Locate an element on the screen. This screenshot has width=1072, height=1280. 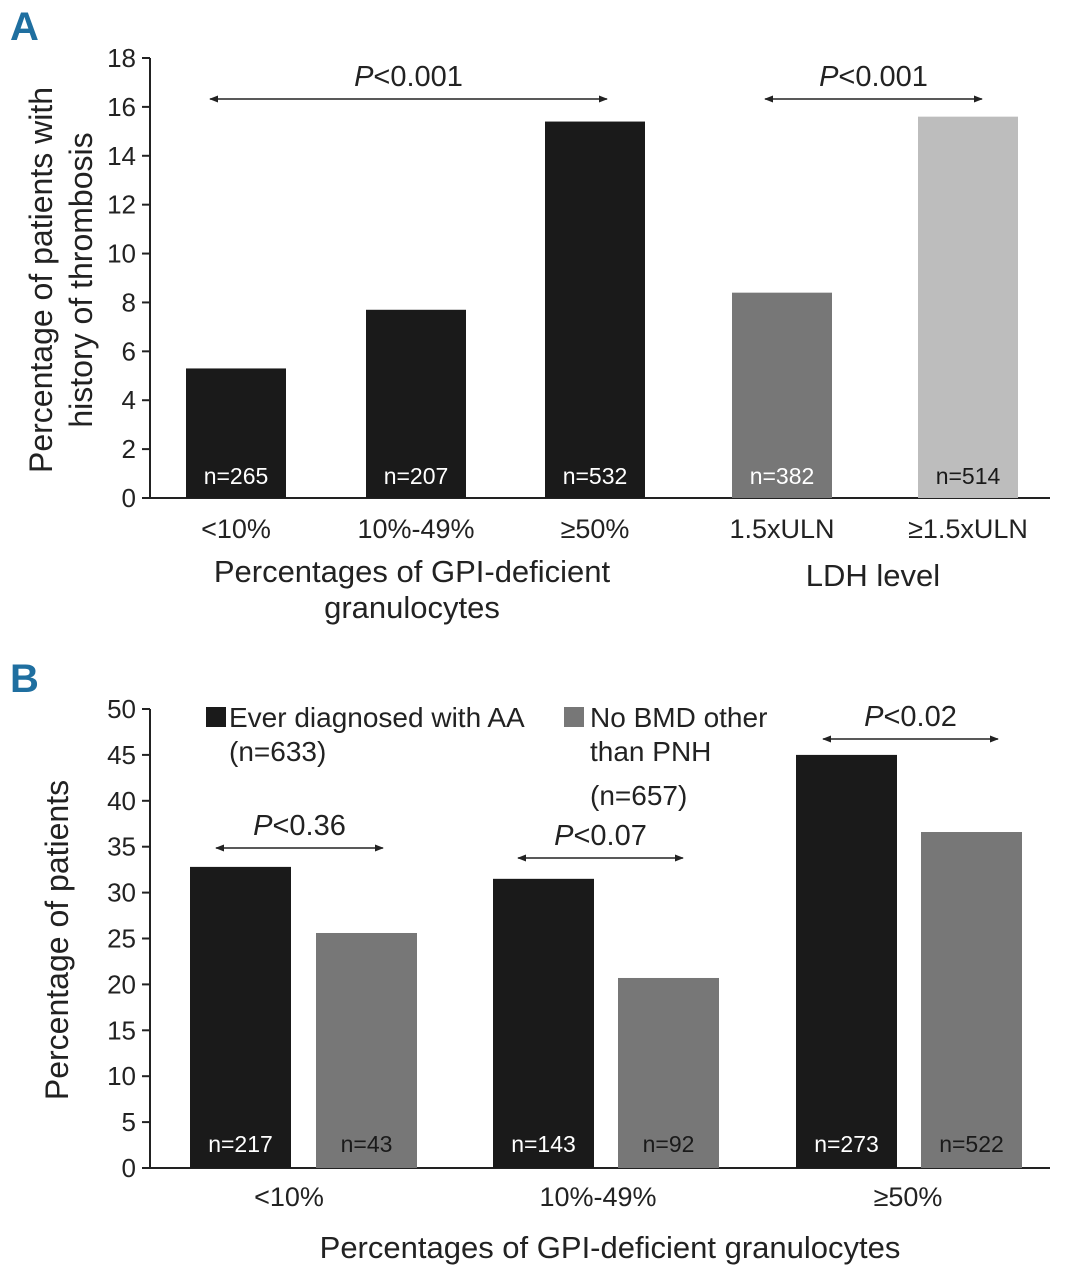
panel-a-group-label-ldh: LDH level is located at coordinates (873, 575).